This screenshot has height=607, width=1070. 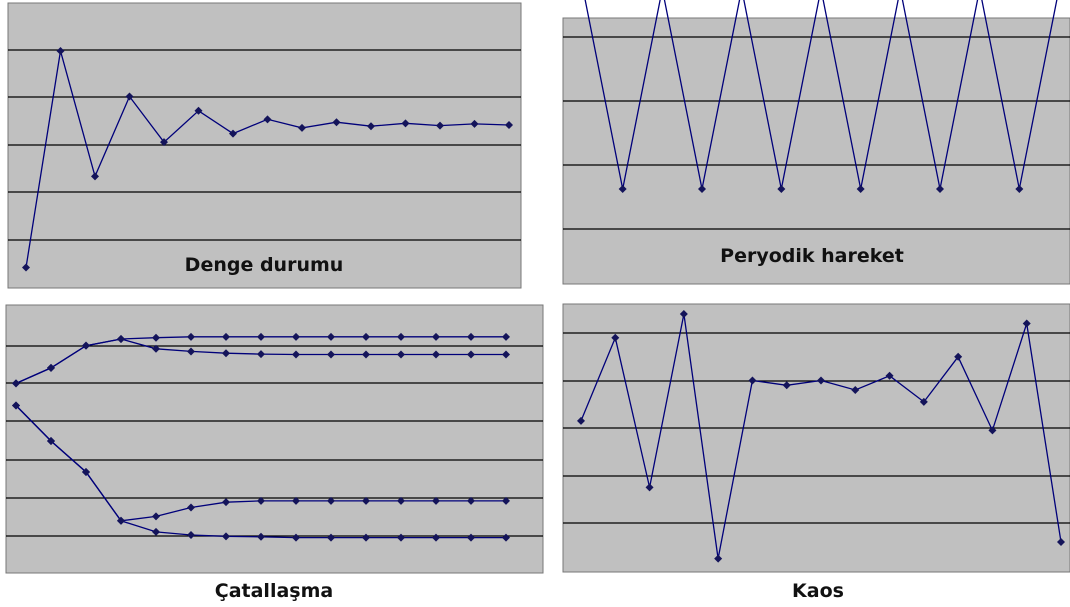 I want to click on chart-title-kaos: Kaos, so click(x=818, y=591).